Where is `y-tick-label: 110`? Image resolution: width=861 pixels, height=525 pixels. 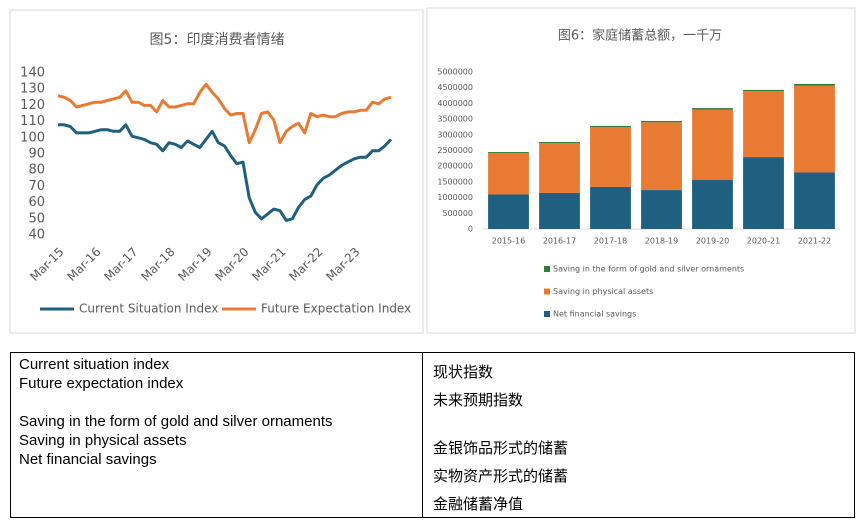 y-tick-label: 110 is located at coordinates (32, 121).